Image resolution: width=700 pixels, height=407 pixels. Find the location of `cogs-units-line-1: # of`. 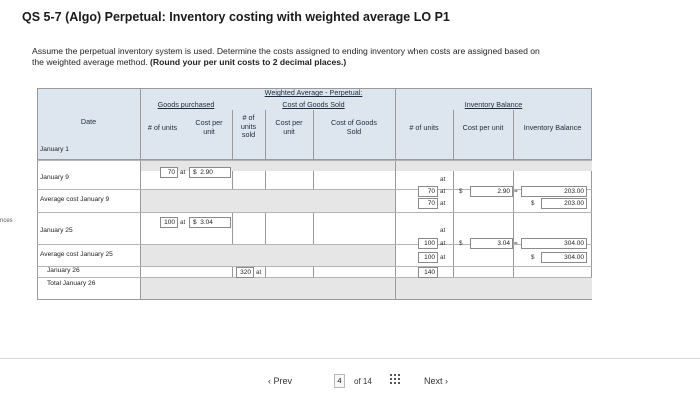

cogs-units-line-1: # of is located at coordinates (248, 117).